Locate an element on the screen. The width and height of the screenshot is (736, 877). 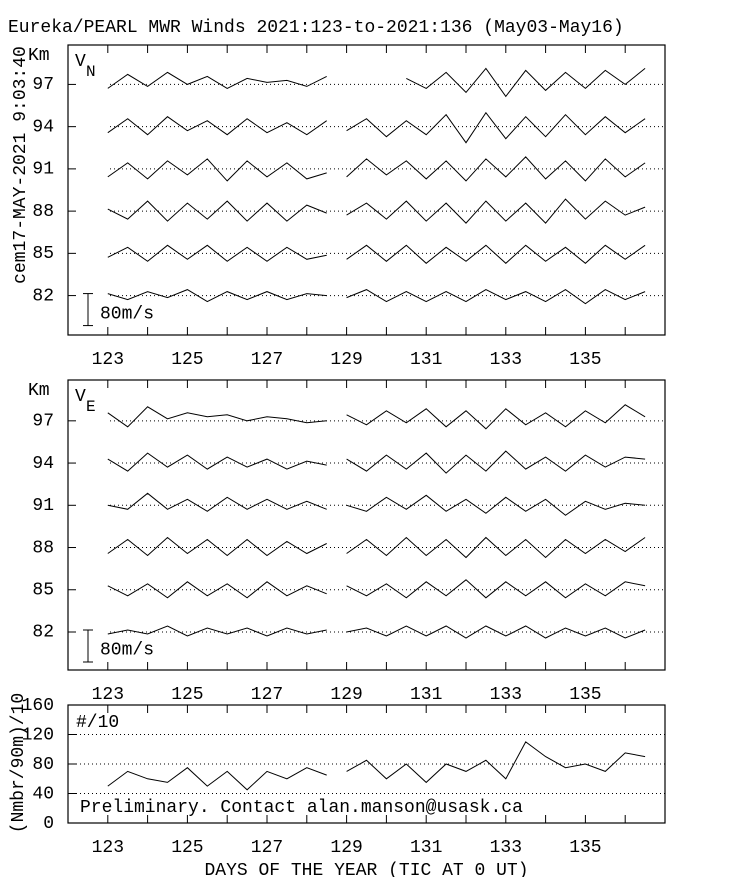
x-axis-label: DAYS OF THE YEAR (TIC AT 0 UT) is located at coordinates (366, 869).